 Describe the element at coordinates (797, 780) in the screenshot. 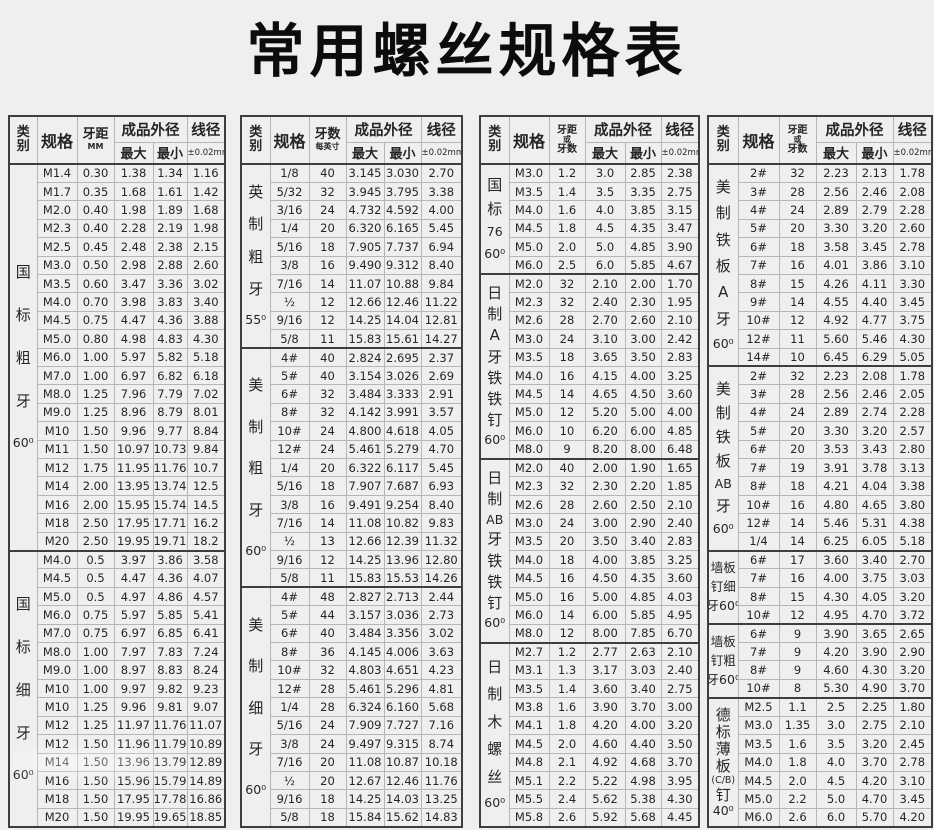

I see `cell: 2.0` at that location.